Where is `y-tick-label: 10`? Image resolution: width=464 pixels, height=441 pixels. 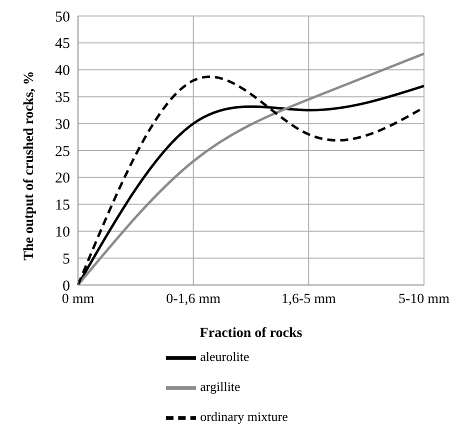
y-tick-label: 10 is located at coordinates (62, 232).